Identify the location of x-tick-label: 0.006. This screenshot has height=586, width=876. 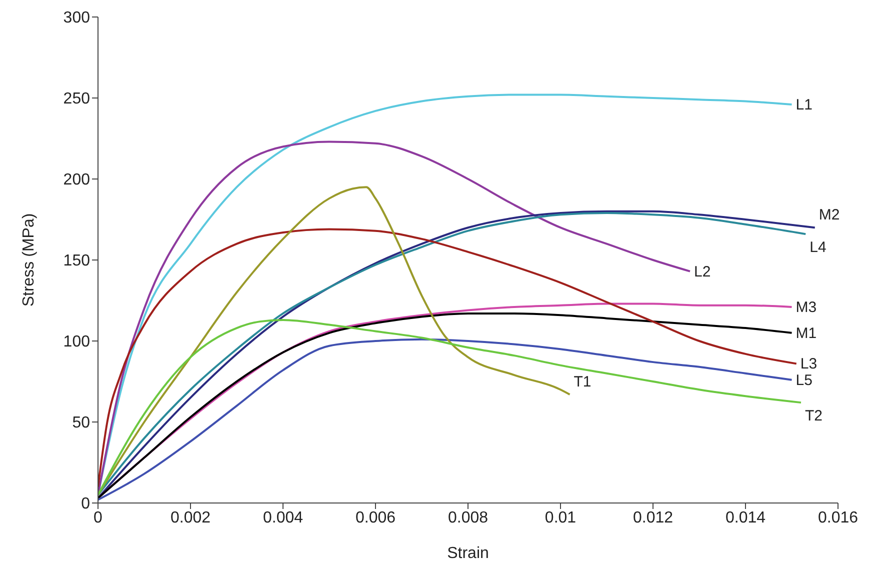
(375, 517).